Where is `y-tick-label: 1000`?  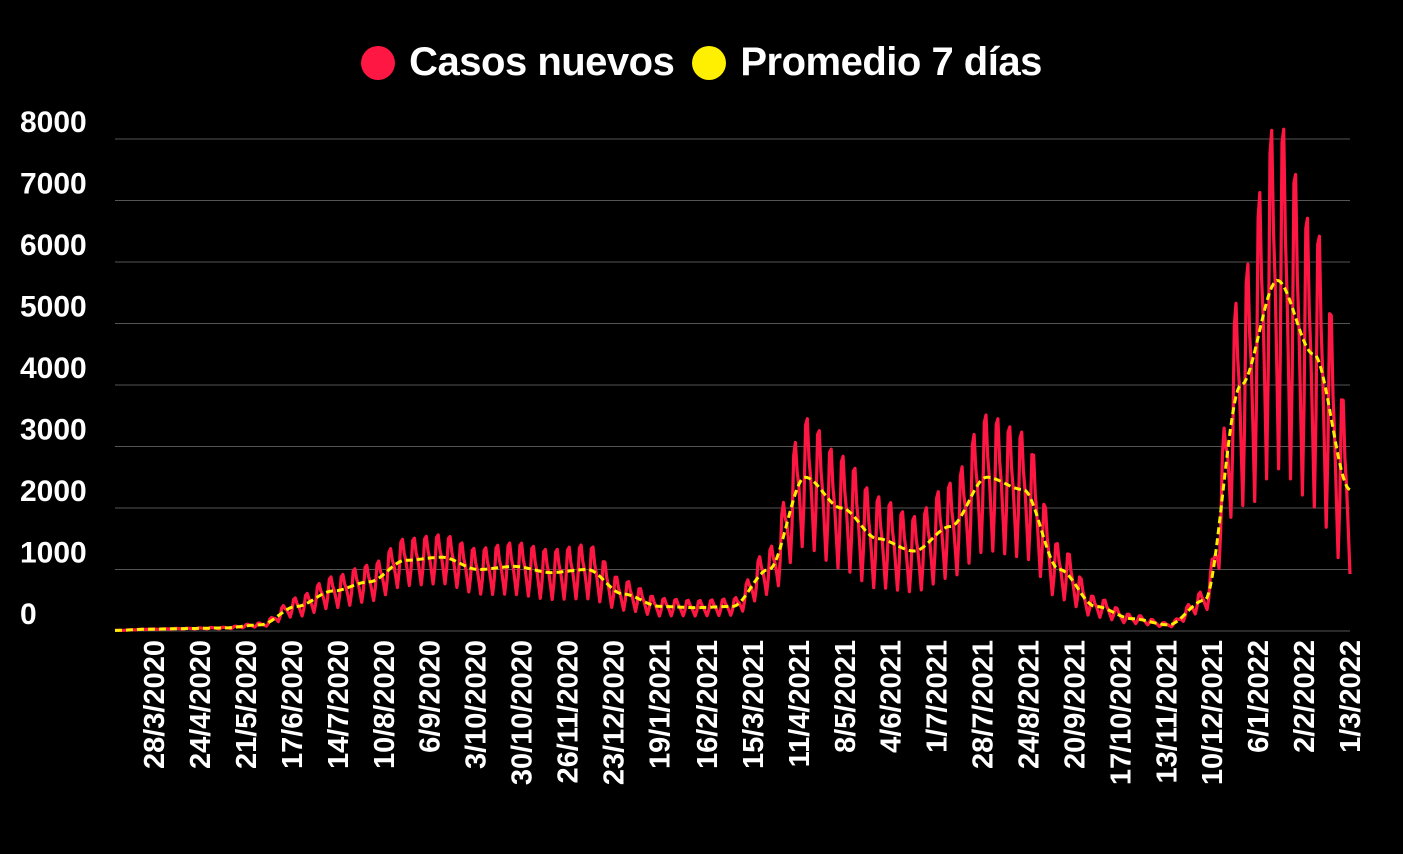
y-tick-label: 1000 is located at coordinates (53, 553).